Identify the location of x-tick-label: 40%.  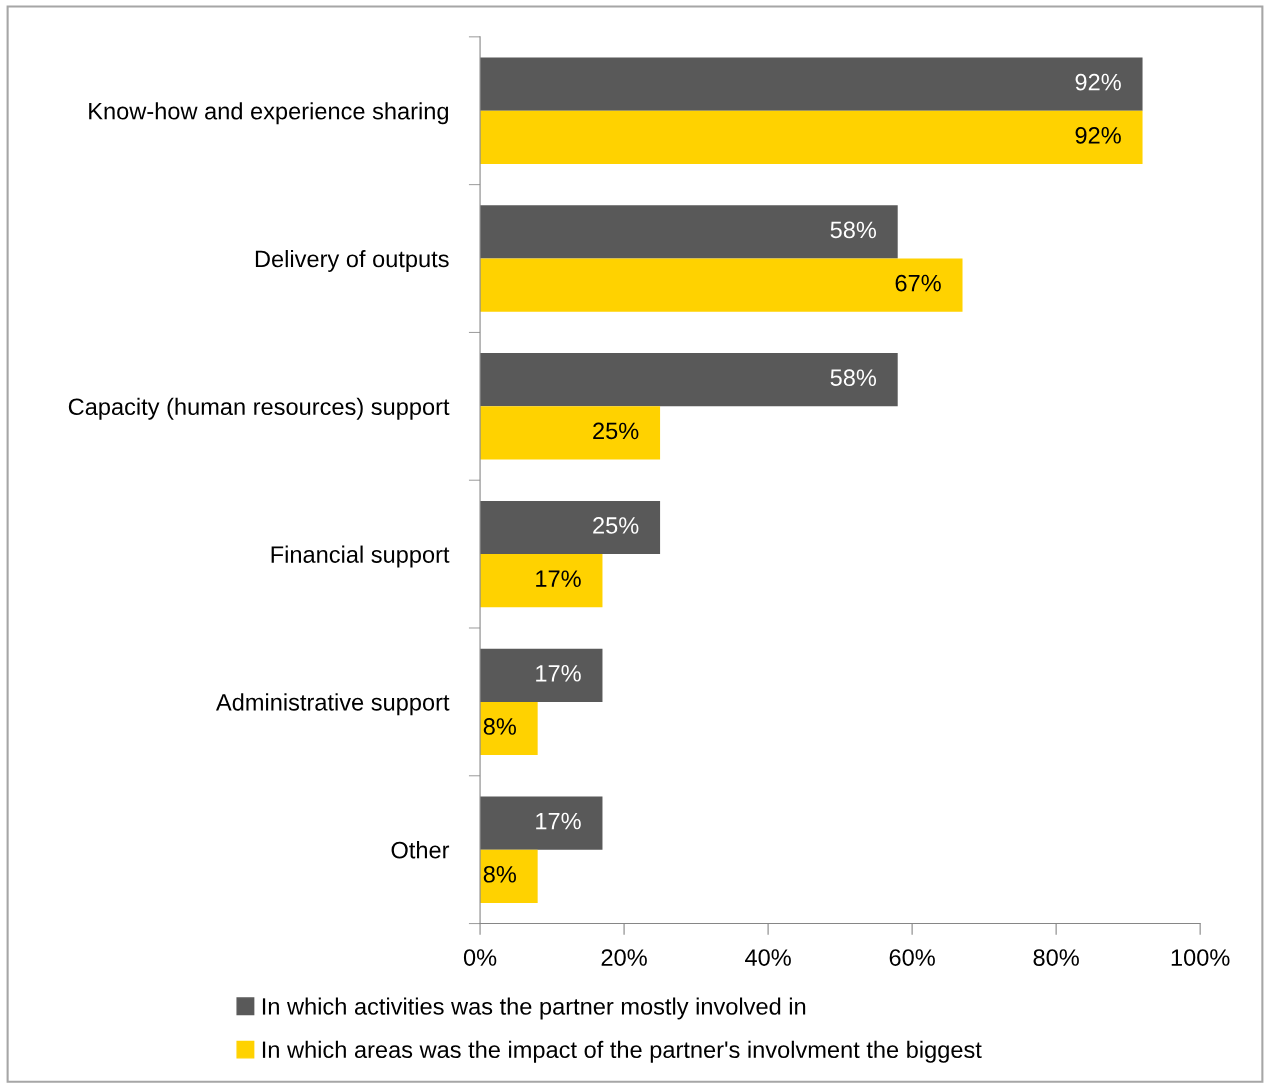
(768, 957).